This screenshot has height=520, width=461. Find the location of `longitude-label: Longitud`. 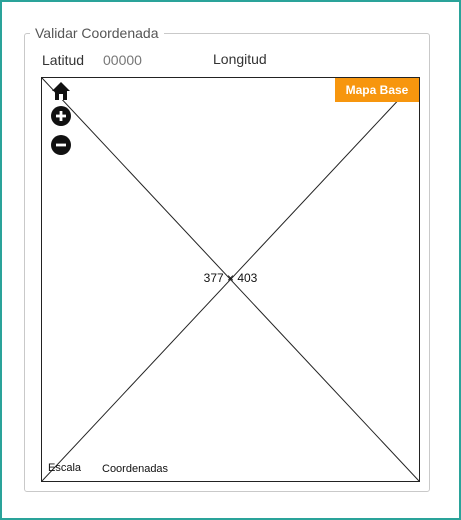

longitude-label: Longitud is located at coordinates (240, 59).